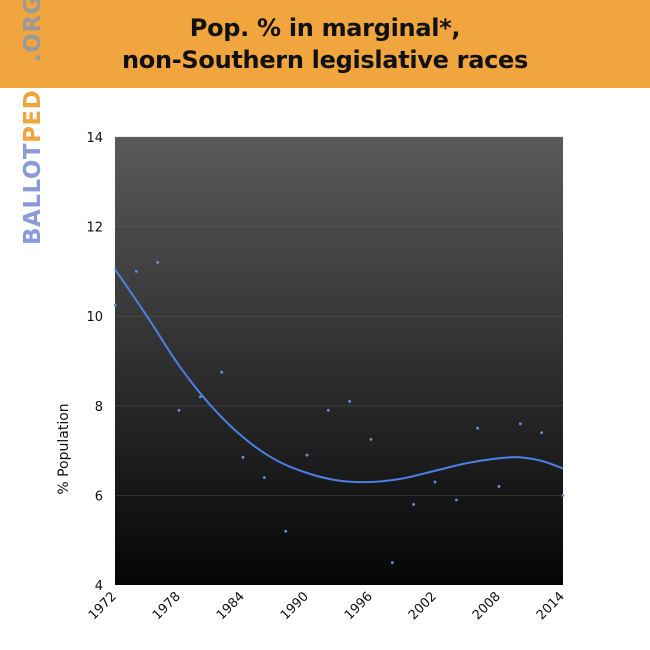 Image resolution: width=650 pixels, height=650 pixels. Describe the element at coordinates (33, 102) in the screenshot. I see `brand-part-pedia: PEDIA` at that location.